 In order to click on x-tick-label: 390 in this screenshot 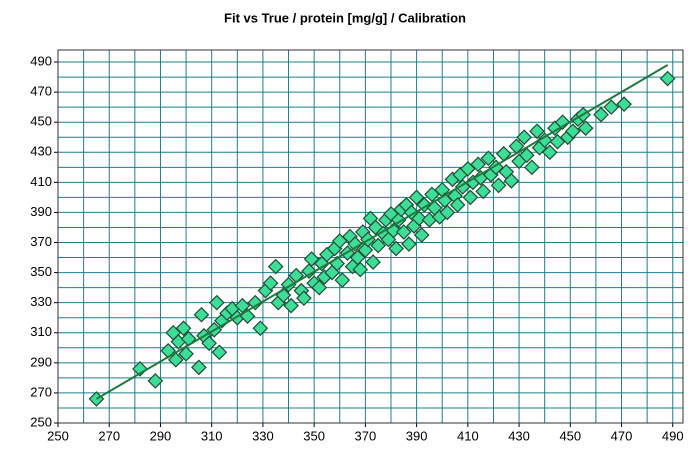, I will do `click(417, 435)`.